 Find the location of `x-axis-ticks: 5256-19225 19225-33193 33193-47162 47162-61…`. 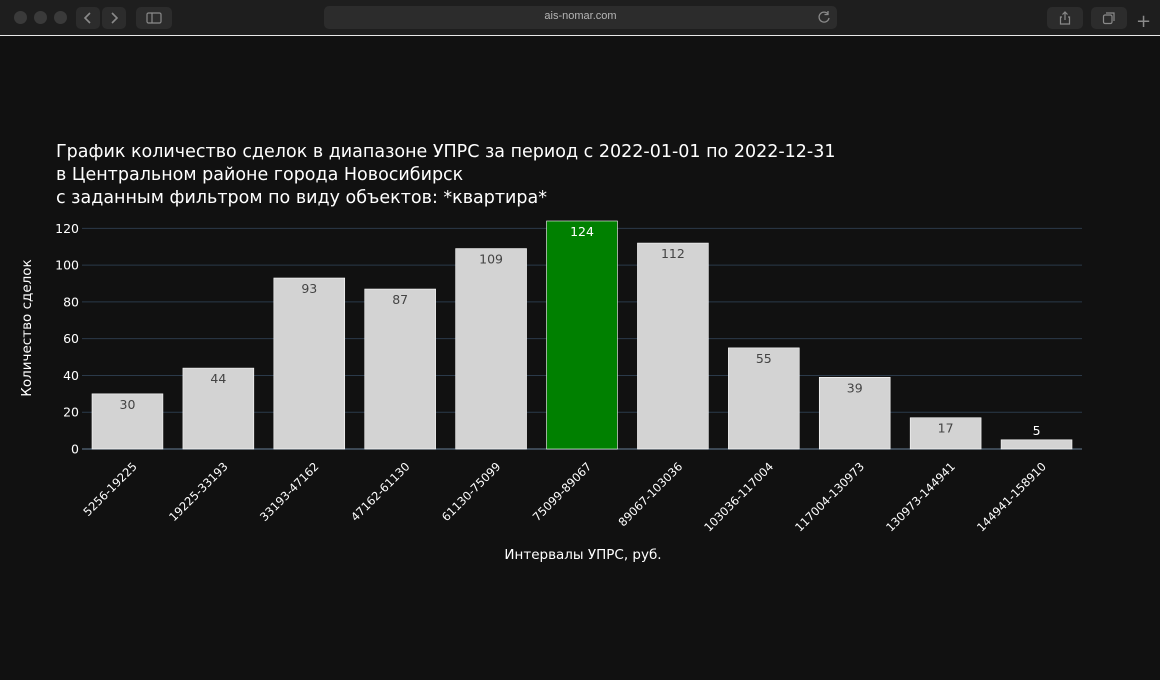

x-axis-ticks: 5256-19225 19225-33193 33193-47162 47162-61… is located at coordinates (564, 496).